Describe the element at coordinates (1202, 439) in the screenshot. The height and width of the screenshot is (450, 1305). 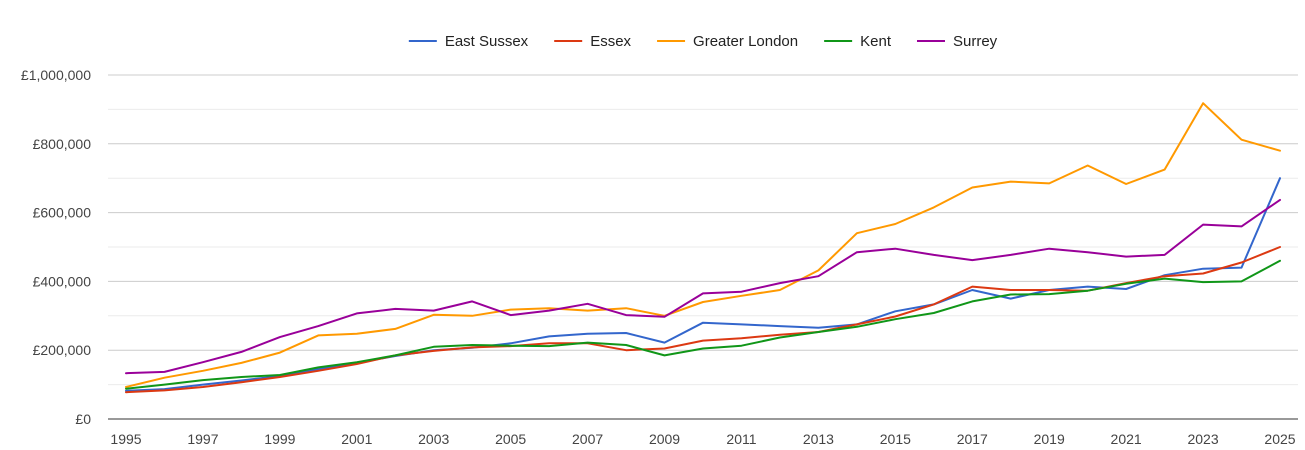
I see `x-tick-label: 2023` at that location.